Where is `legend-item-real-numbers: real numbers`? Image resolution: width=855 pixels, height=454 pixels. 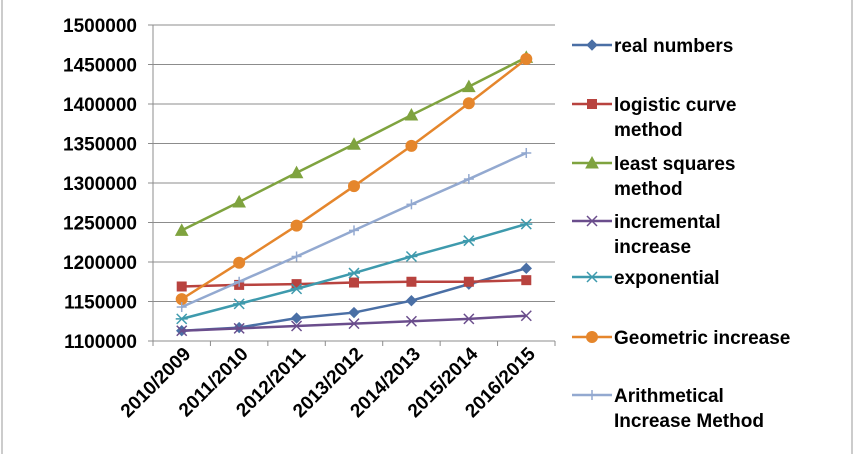
legend-item-real-numbers: real numbers is located at coordinates (652, 46).